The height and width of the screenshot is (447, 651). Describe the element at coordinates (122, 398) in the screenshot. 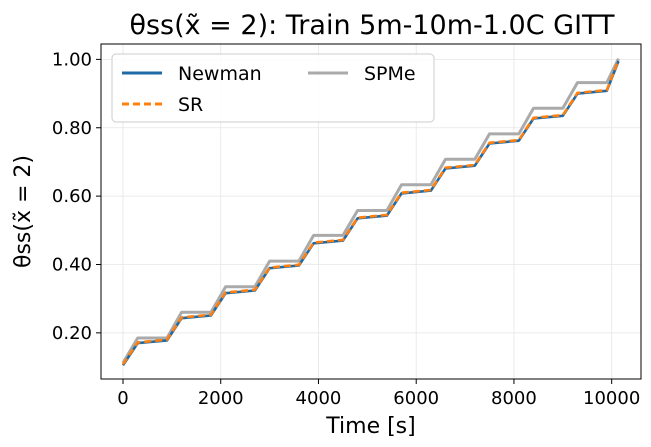

I see `x-tick-label: 0` at that location.